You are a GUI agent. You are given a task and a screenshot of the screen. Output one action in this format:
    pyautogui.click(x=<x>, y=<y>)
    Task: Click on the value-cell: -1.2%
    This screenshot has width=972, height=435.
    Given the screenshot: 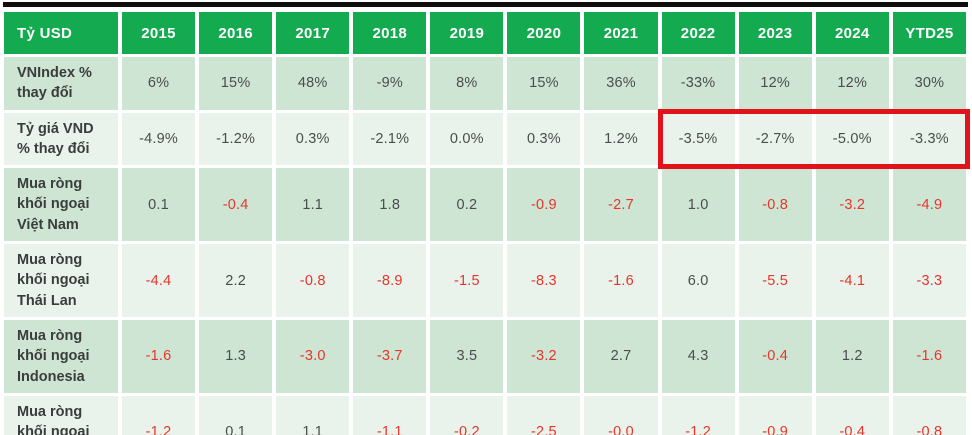 What is the action you would take?
    pyautogui.click(x=236, y=139)
    